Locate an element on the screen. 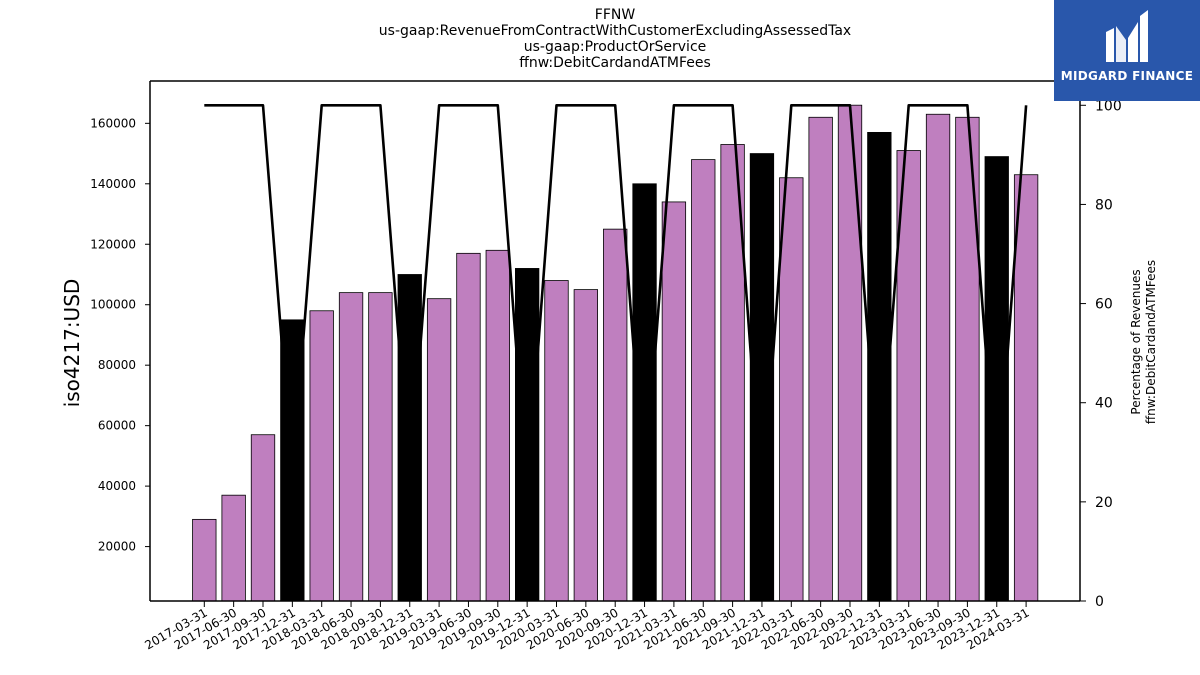  y-tick-label: 60000 is located at coordinates (117, 426).